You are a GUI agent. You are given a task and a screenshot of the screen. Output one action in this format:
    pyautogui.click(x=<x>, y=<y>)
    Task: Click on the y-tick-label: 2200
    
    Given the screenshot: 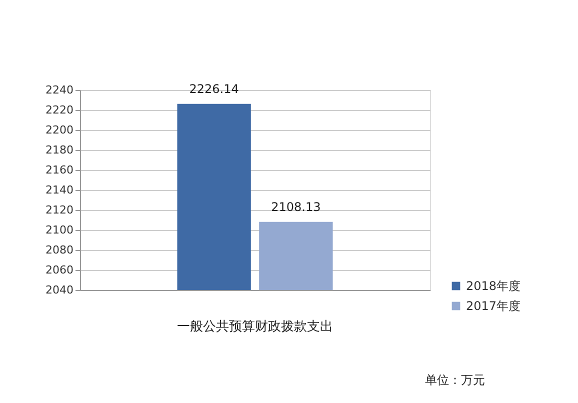 What is the action you would take?
    pyautogui.click(x=60, y=130)
    